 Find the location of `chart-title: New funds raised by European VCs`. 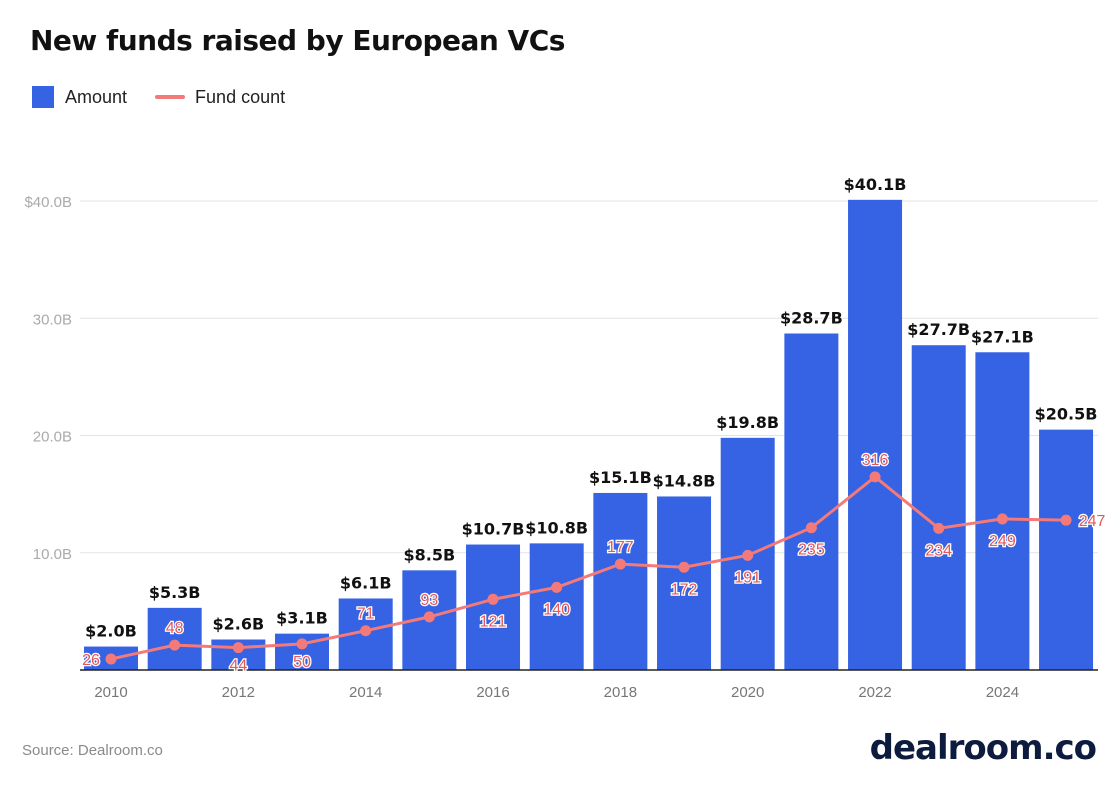

chart-title: New funds raised by European VCs is located at coordinates (297, 40).